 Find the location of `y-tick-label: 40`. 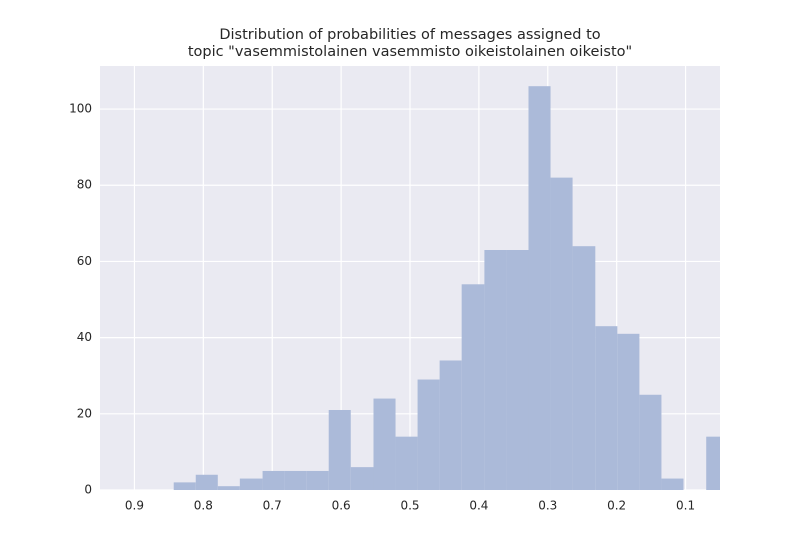

y-tick-label: 40 is located at coordinates (84, 337).